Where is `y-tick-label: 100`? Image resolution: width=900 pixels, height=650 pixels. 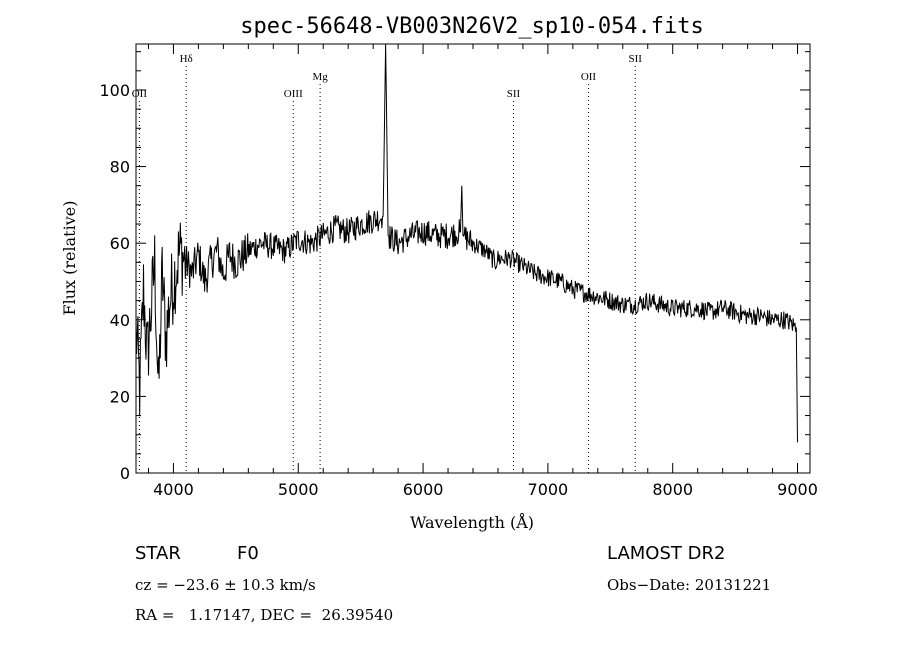
y-tick-label: 100 is located at coordinates (114, 90).